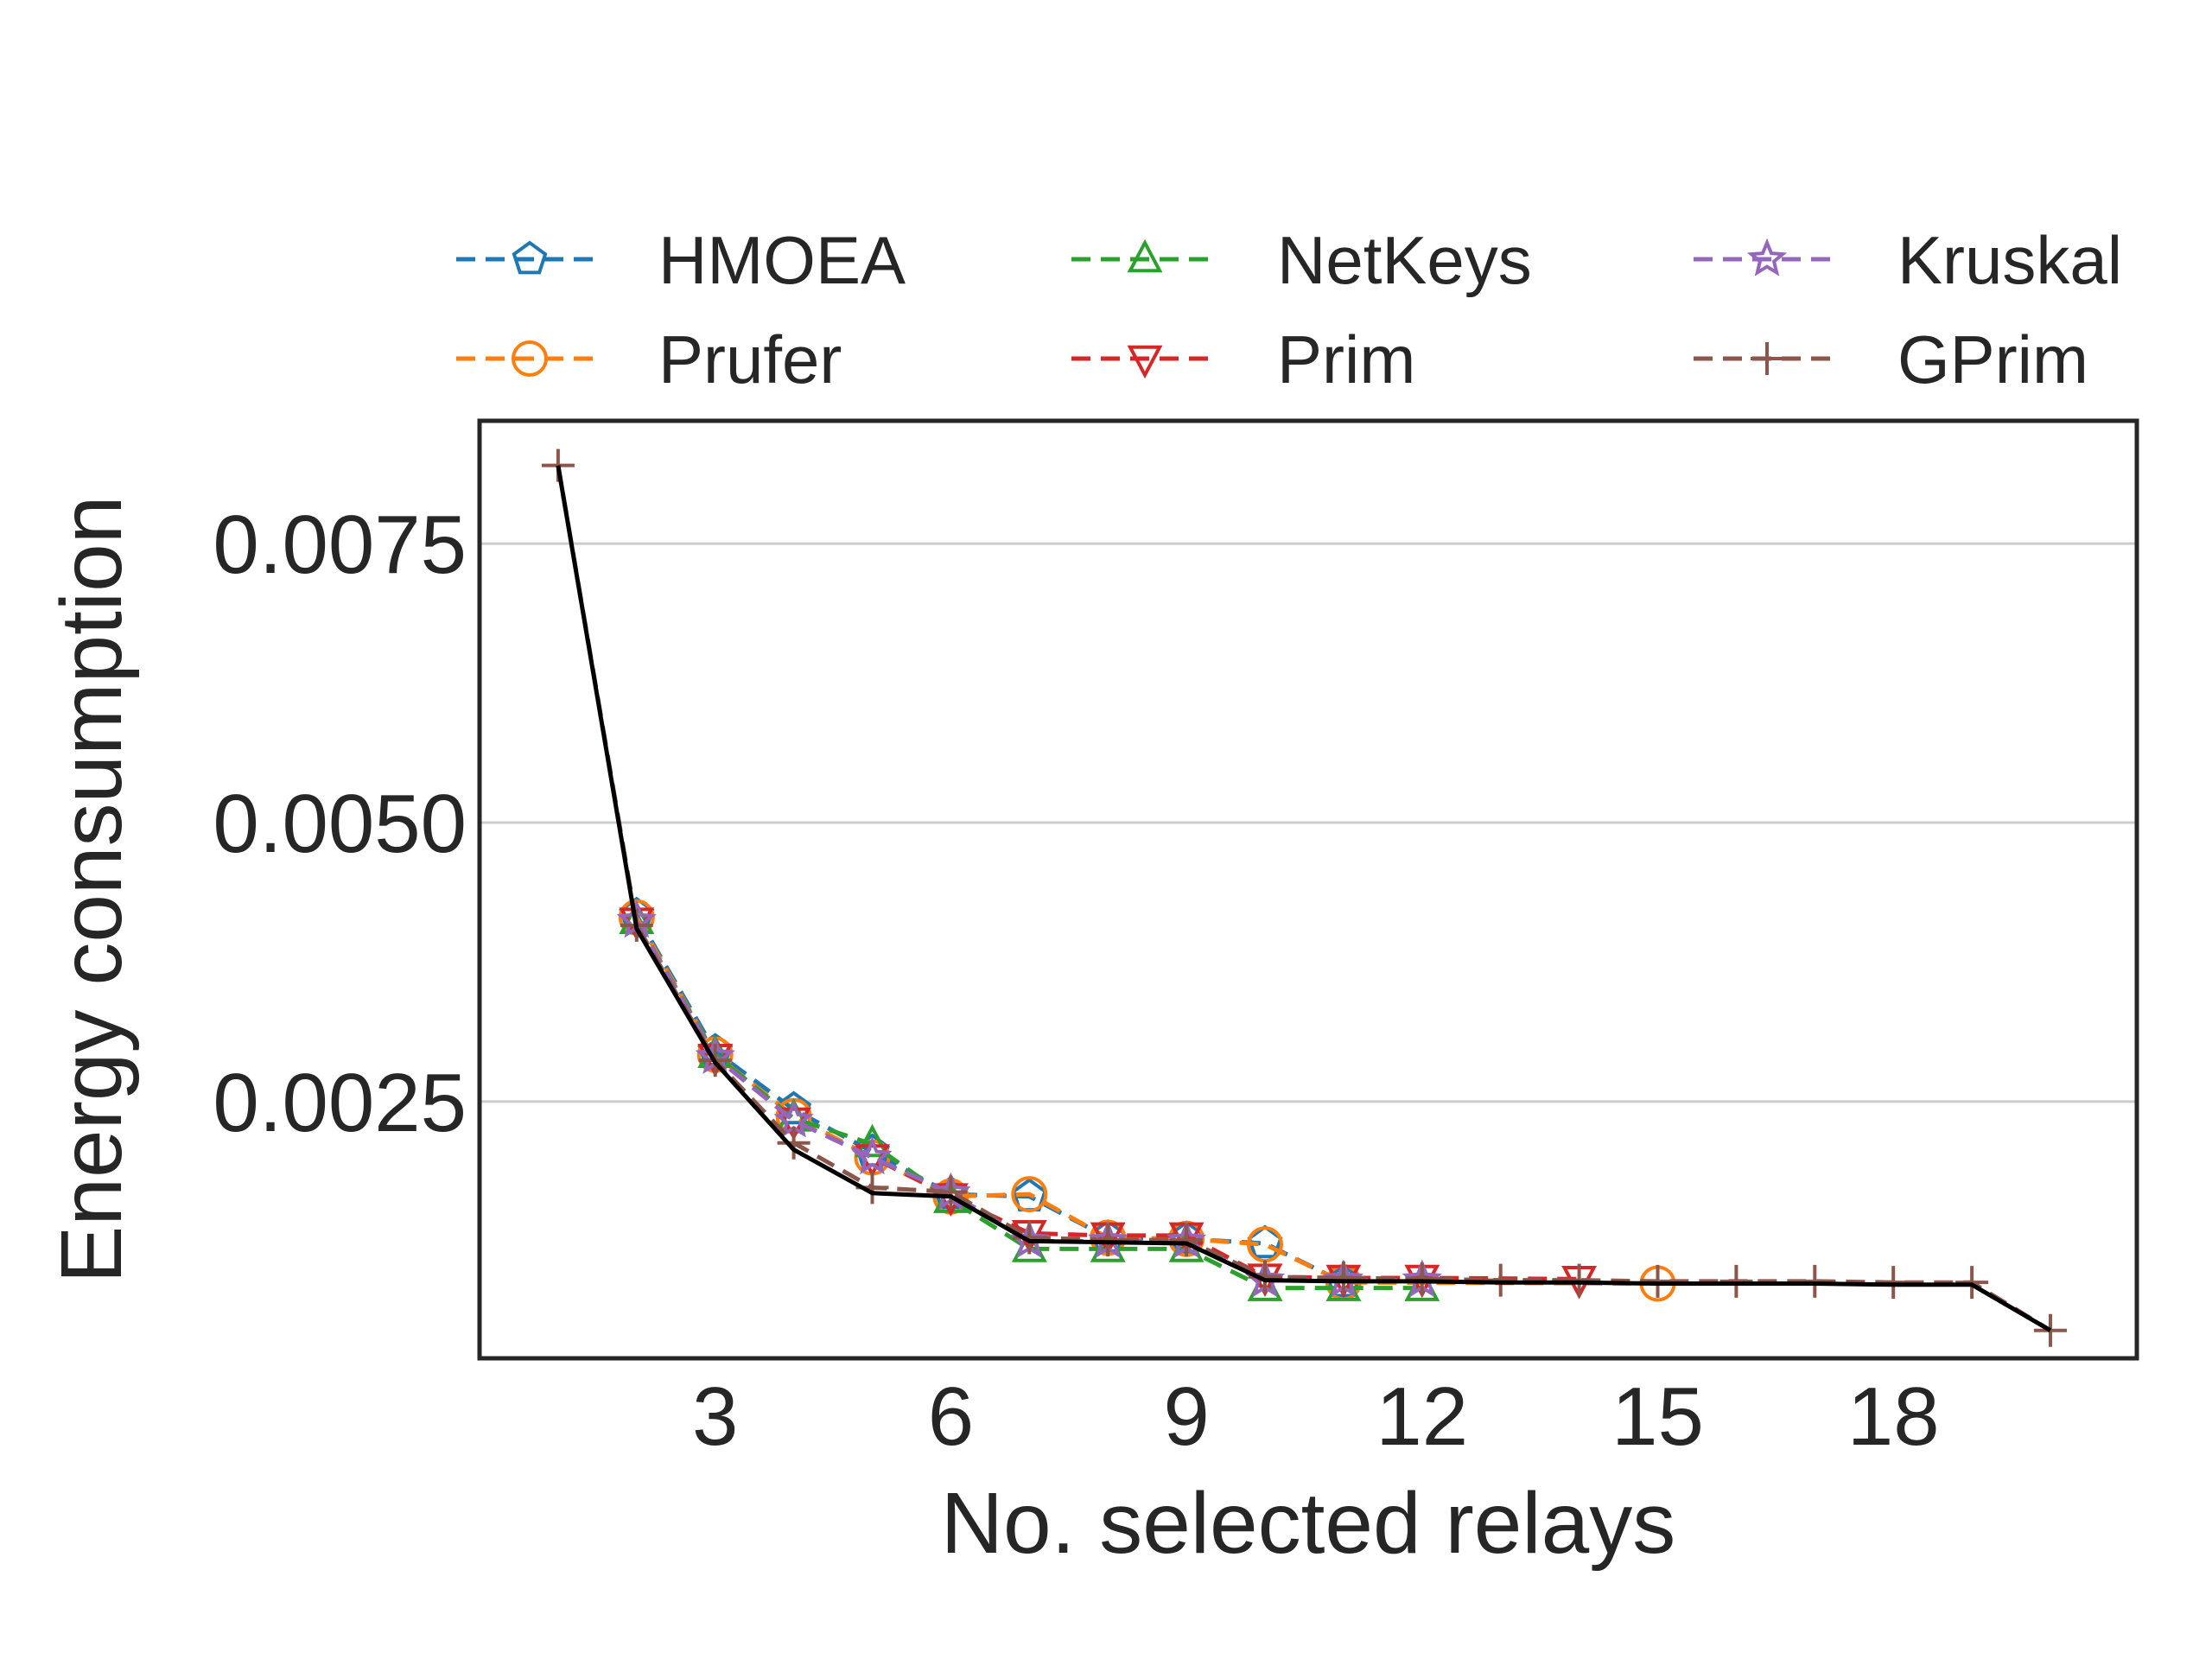 The height and width of the screenshot is (1659, 2212). I want to click on legend-item-kruskal: Kruskal, so click(1908, 260).